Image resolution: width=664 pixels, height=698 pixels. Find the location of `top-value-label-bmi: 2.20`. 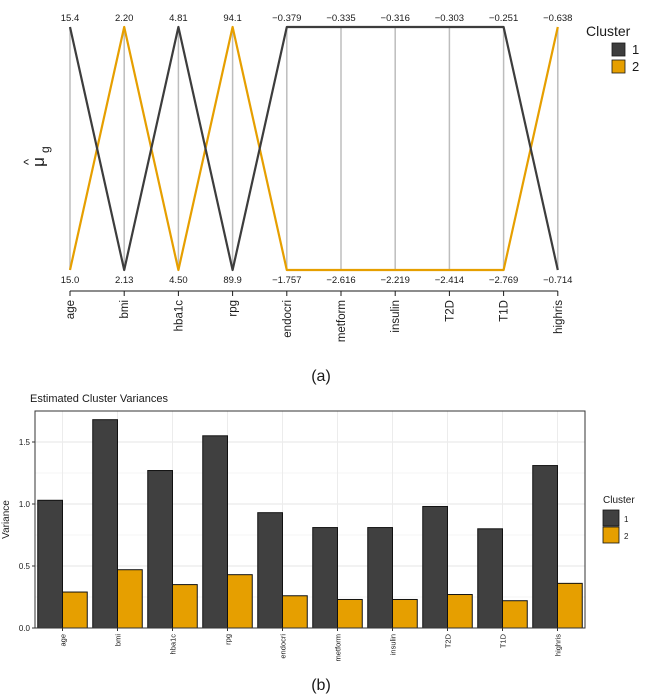

top-value-label-bmi: 2.20 is located at coordinates (124, 18).